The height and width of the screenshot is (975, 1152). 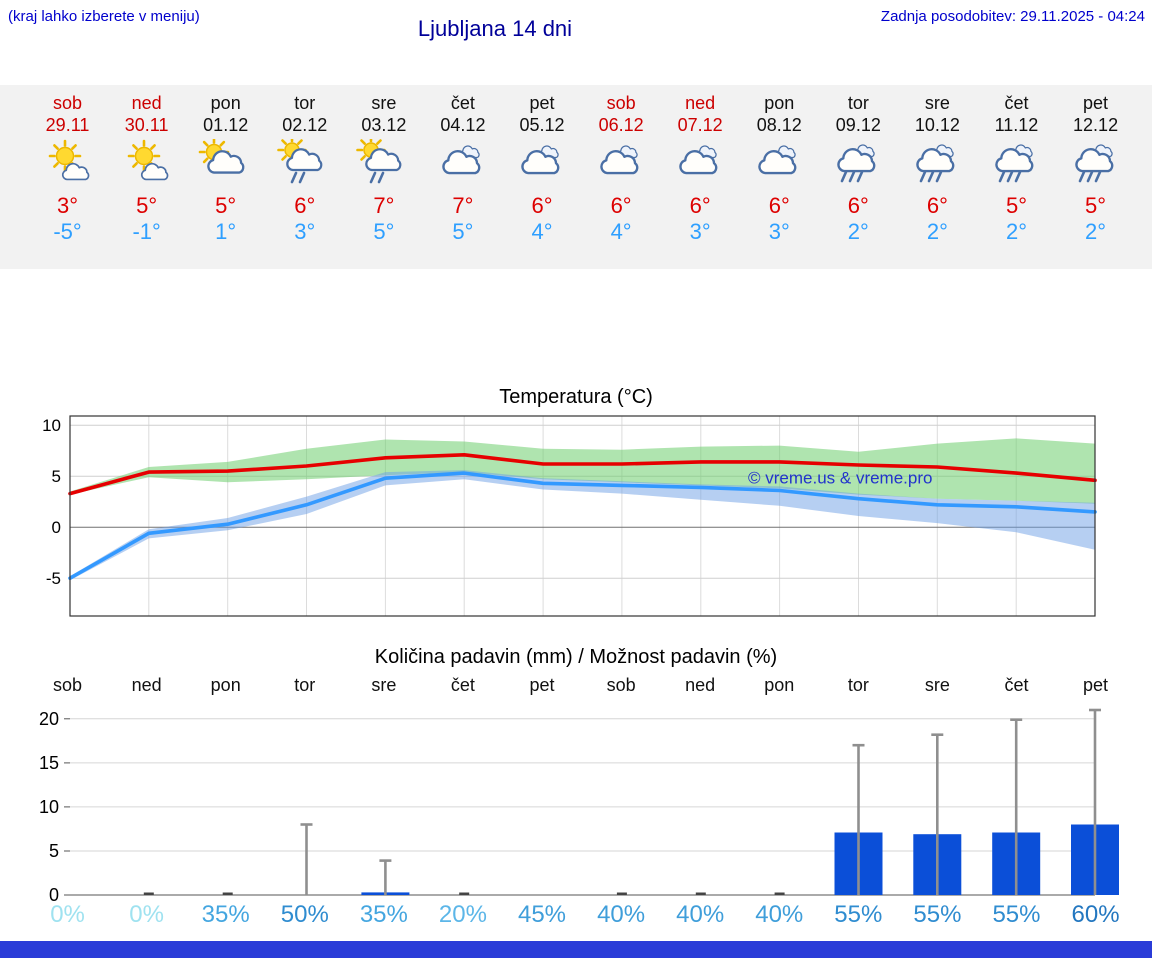 I want to click on temperature-chart-title: Temperatura (°C), so click(x=576, y=397).